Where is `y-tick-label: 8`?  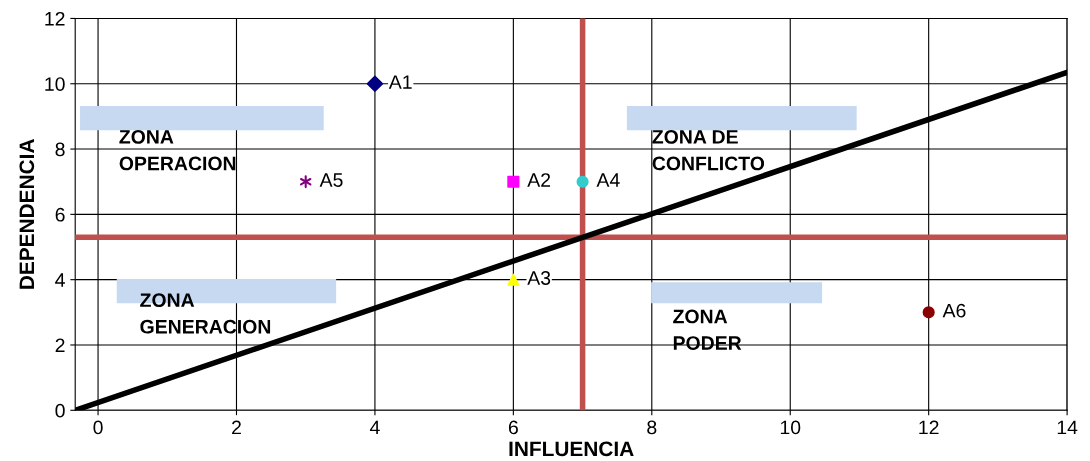 y-tick-label: 8 is located at coordinates (60, 149).